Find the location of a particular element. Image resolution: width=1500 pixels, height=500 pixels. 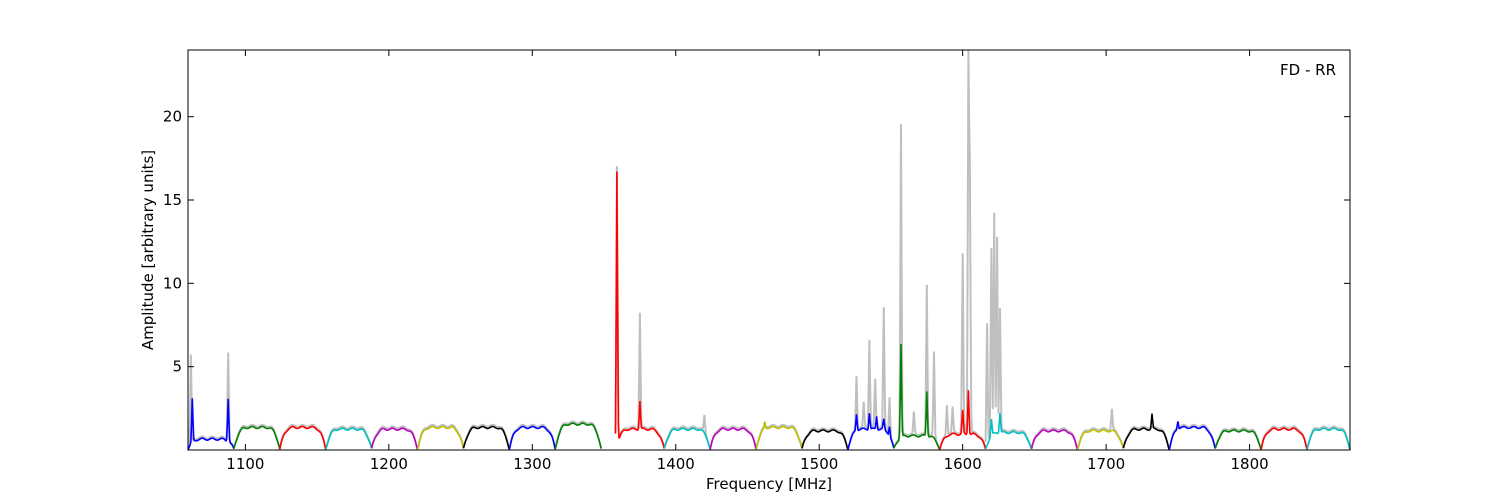

x-tick-label: 1200 is located at coordinates (389, 464).